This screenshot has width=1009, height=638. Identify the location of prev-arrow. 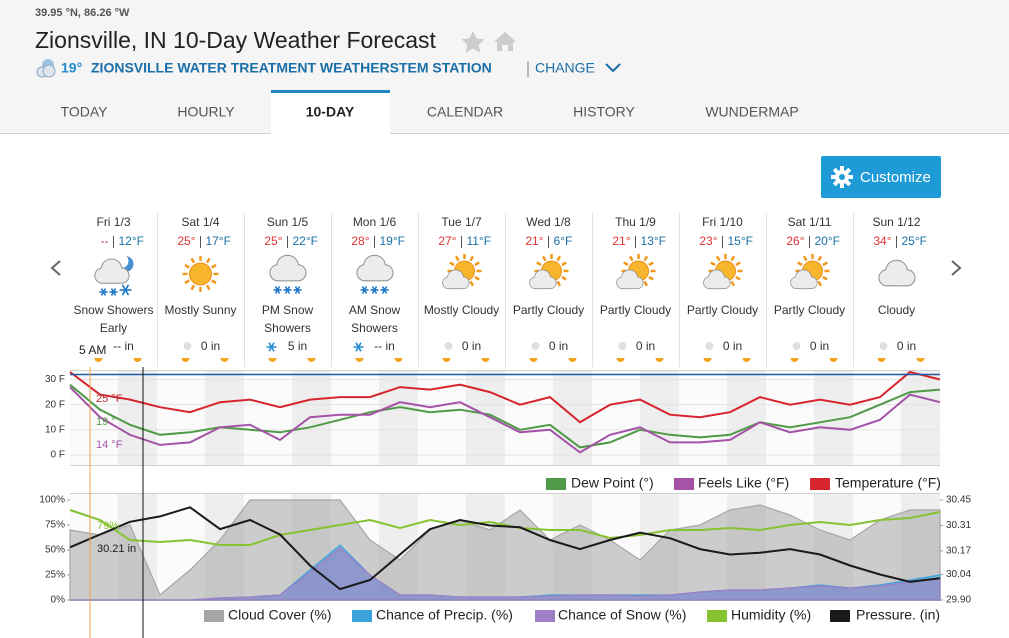
(55, 268).